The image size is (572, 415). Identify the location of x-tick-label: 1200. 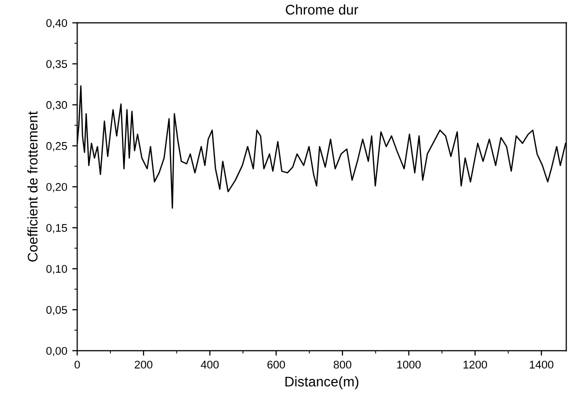
(476, 364).